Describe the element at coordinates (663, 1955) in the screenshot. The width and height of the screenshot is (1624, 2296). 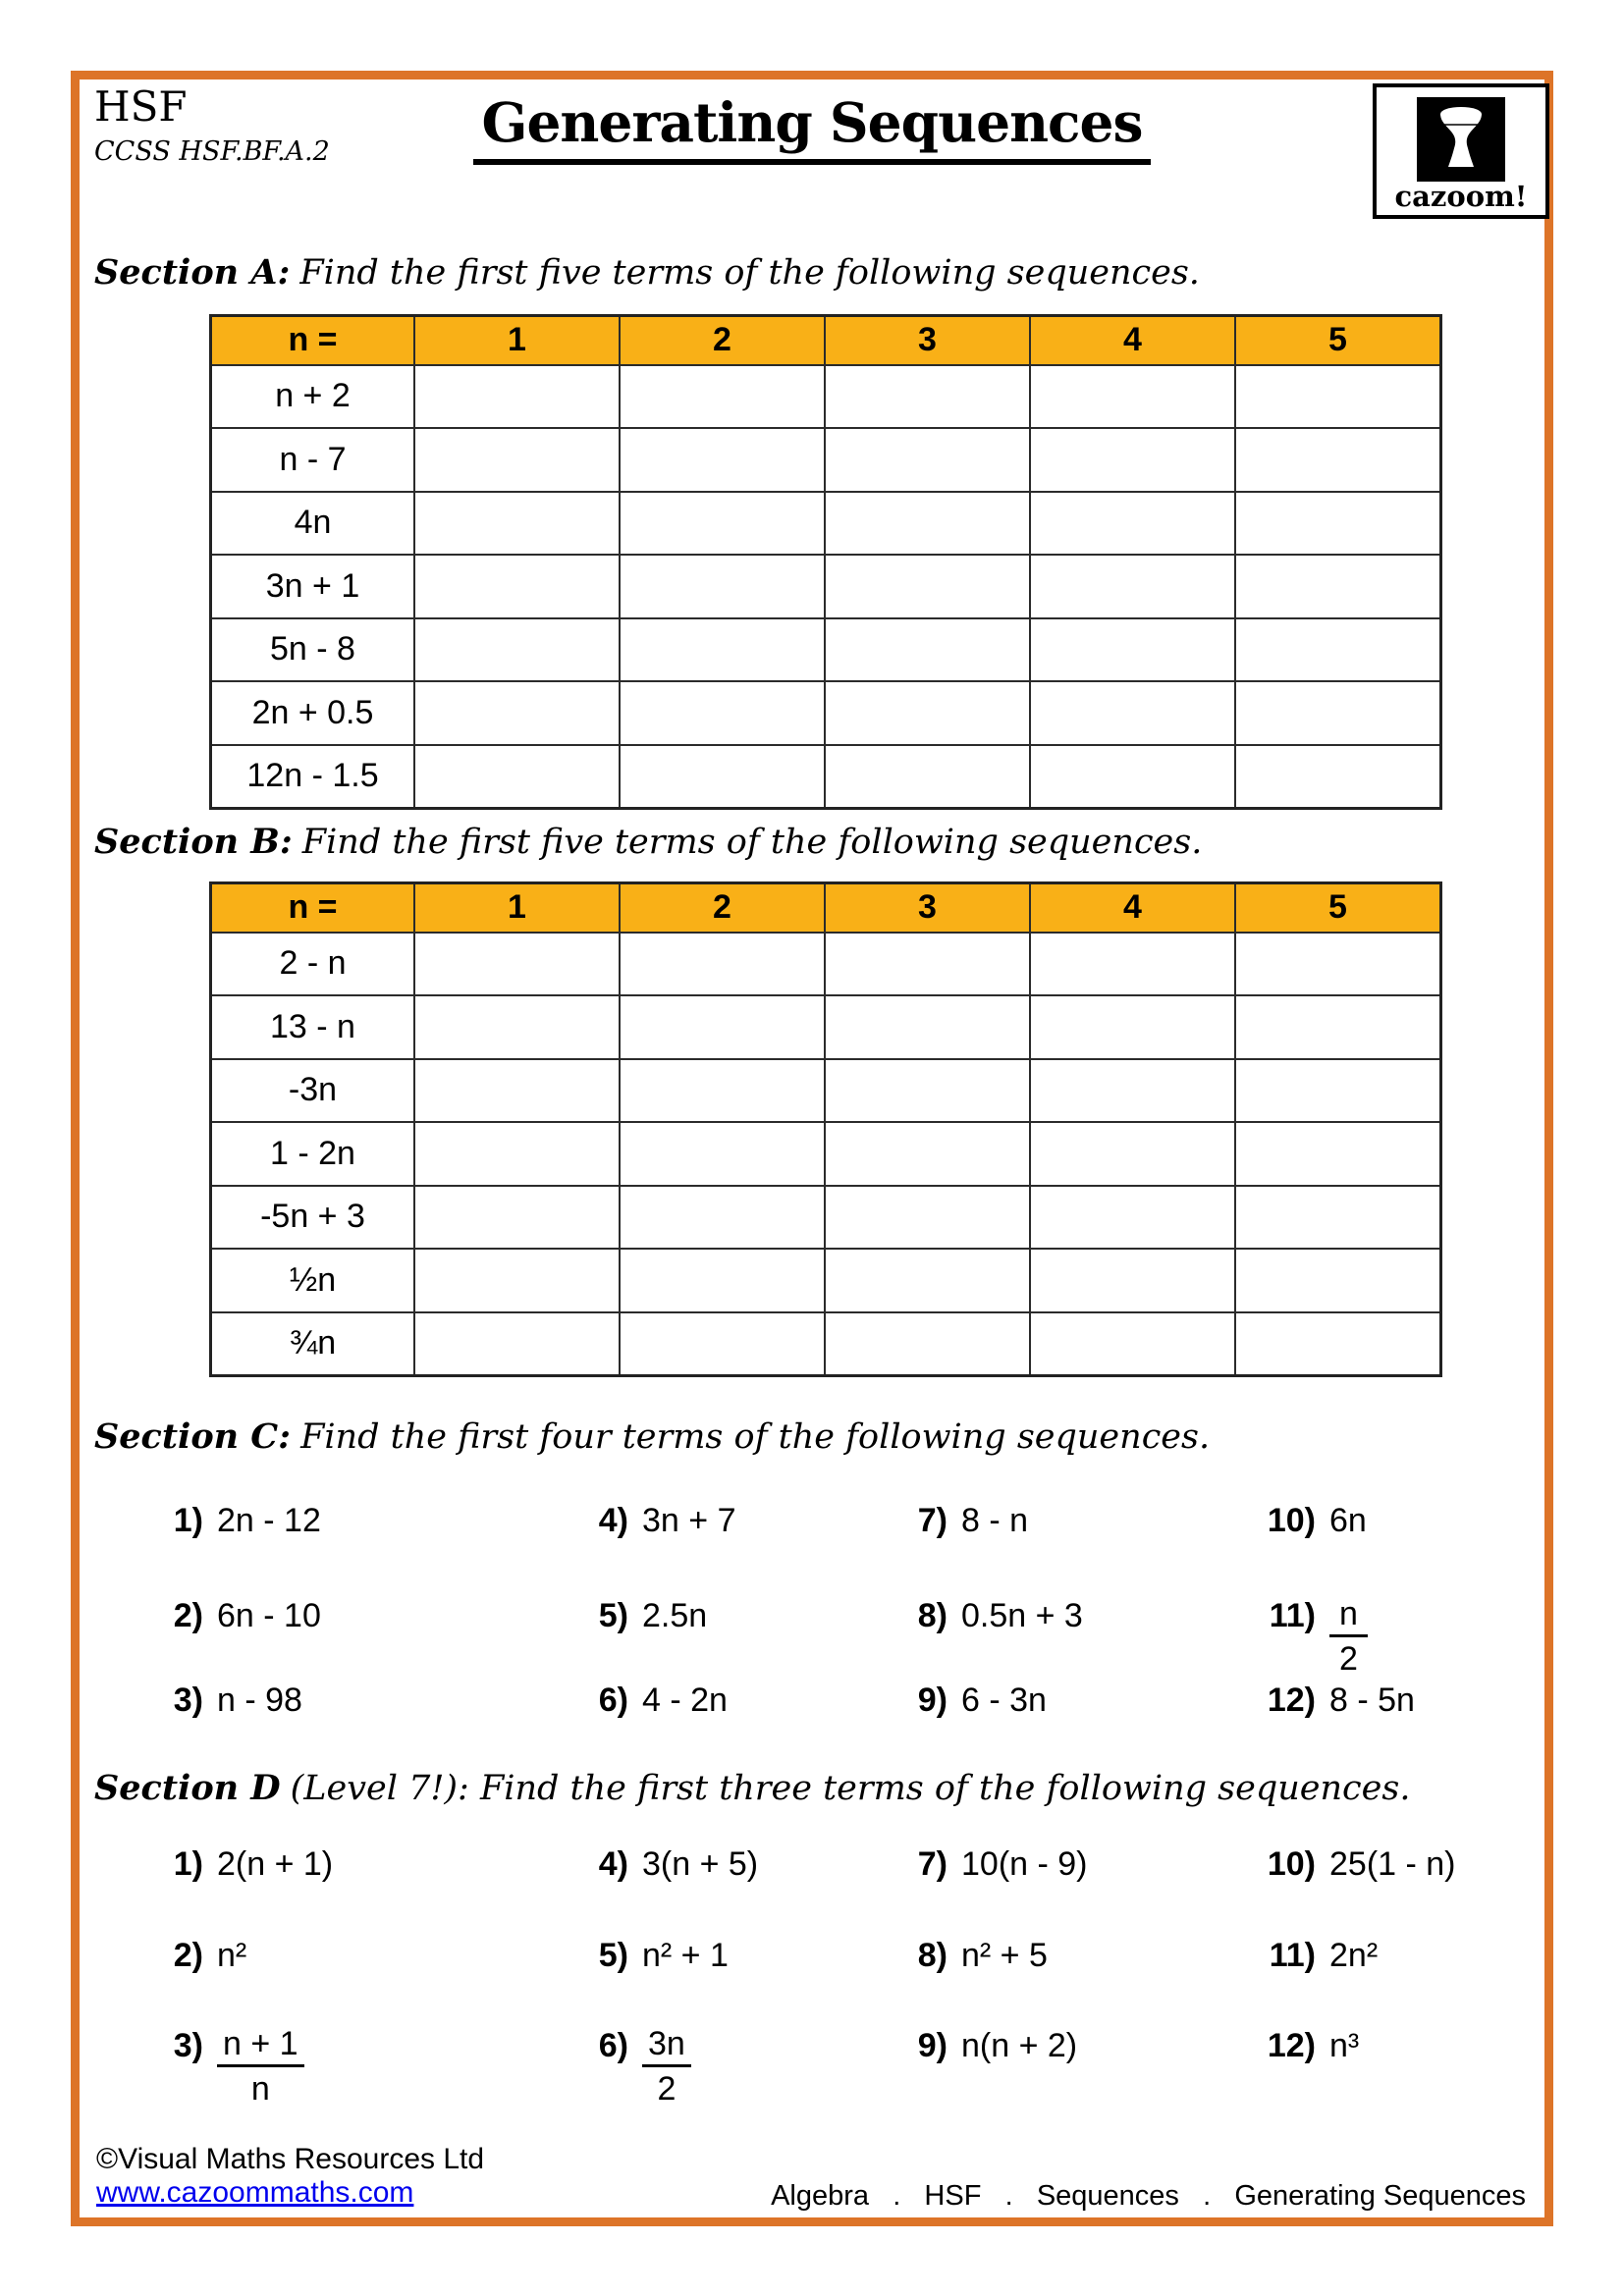
I see `problem-d5: 5) n² + 1` at that location.